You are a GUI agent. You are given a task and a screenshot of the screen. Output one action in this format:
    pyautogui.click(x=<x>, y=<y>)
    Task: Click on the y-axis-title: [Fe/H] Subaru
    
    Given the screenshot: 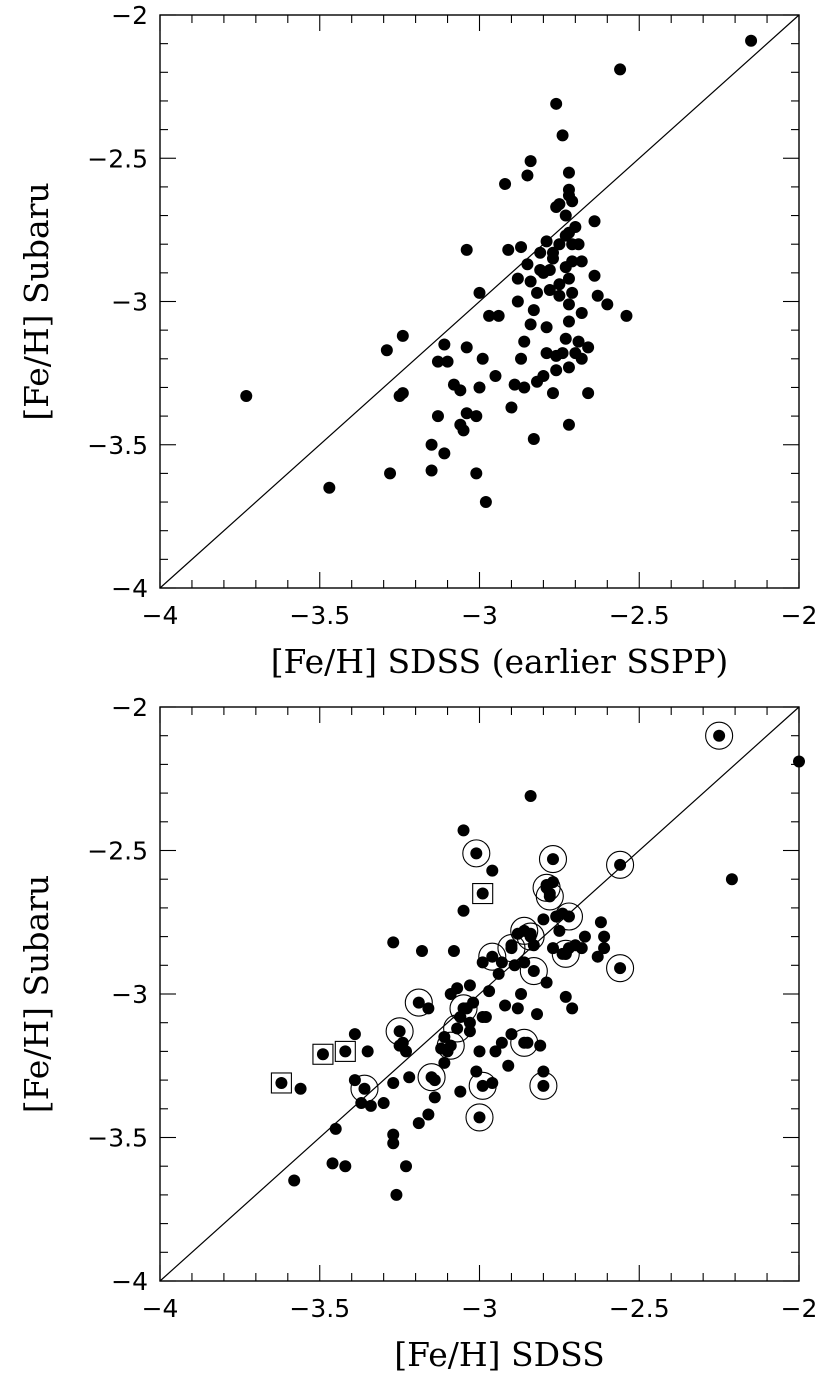 What is the action you would take?
    pyautogui.click(x=36, y=301)
    